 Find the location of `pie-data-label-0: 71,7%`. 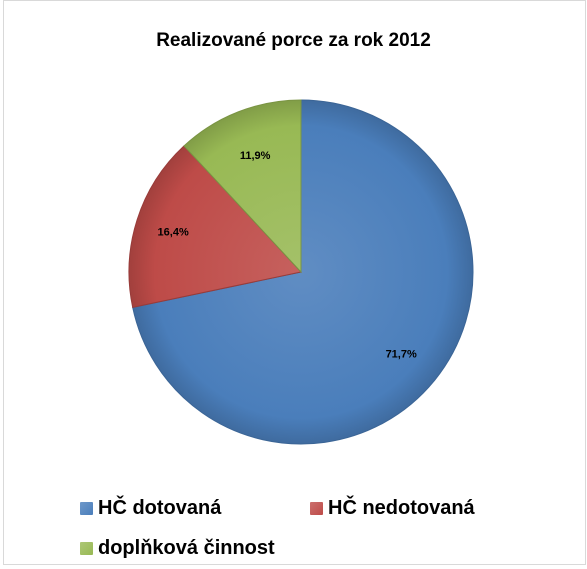

pie-data-label-0: 71,7% is located at coordinates (401, 354).